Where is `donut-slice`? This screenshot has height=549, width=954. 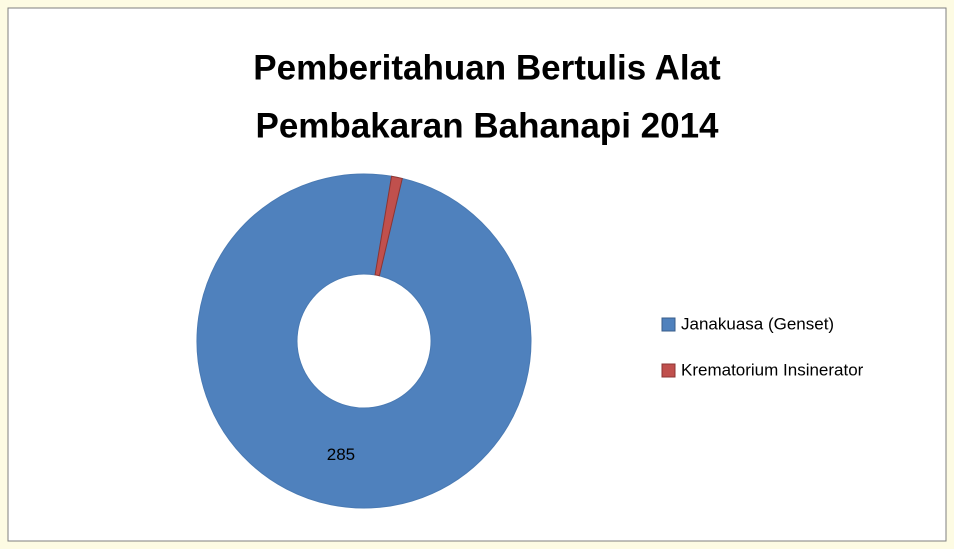
donut-slice is located at coordinates (388, 226).